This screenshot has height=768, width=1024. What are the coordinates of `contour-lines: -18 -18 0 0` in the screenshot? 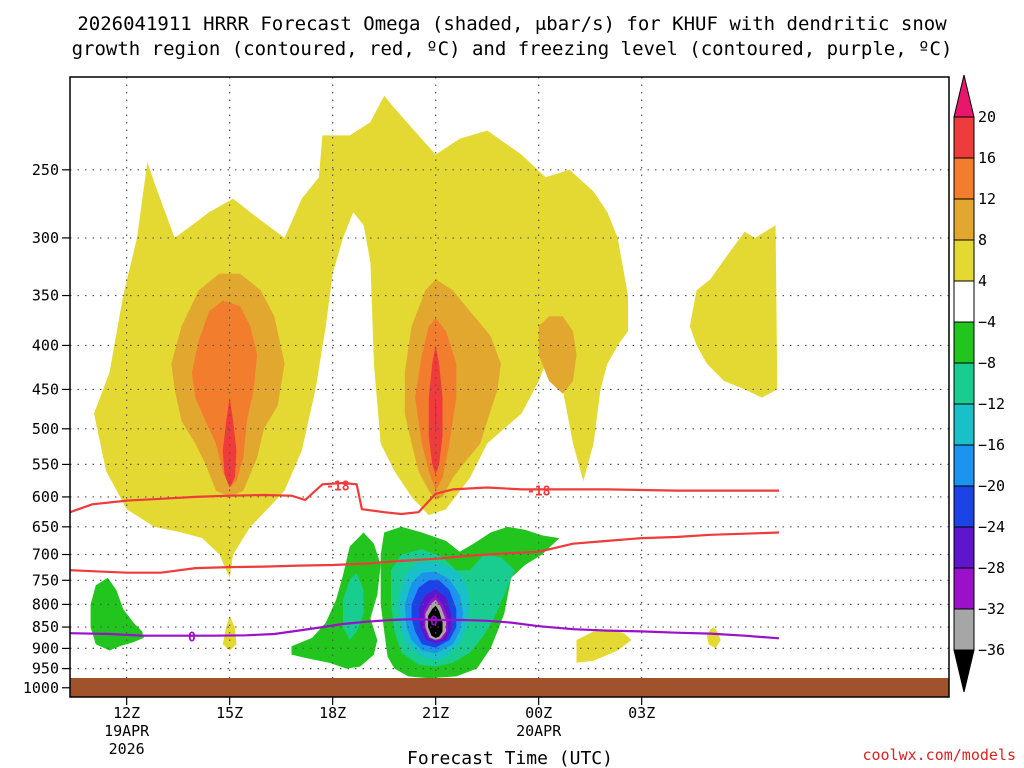 It's located at (425, 563).